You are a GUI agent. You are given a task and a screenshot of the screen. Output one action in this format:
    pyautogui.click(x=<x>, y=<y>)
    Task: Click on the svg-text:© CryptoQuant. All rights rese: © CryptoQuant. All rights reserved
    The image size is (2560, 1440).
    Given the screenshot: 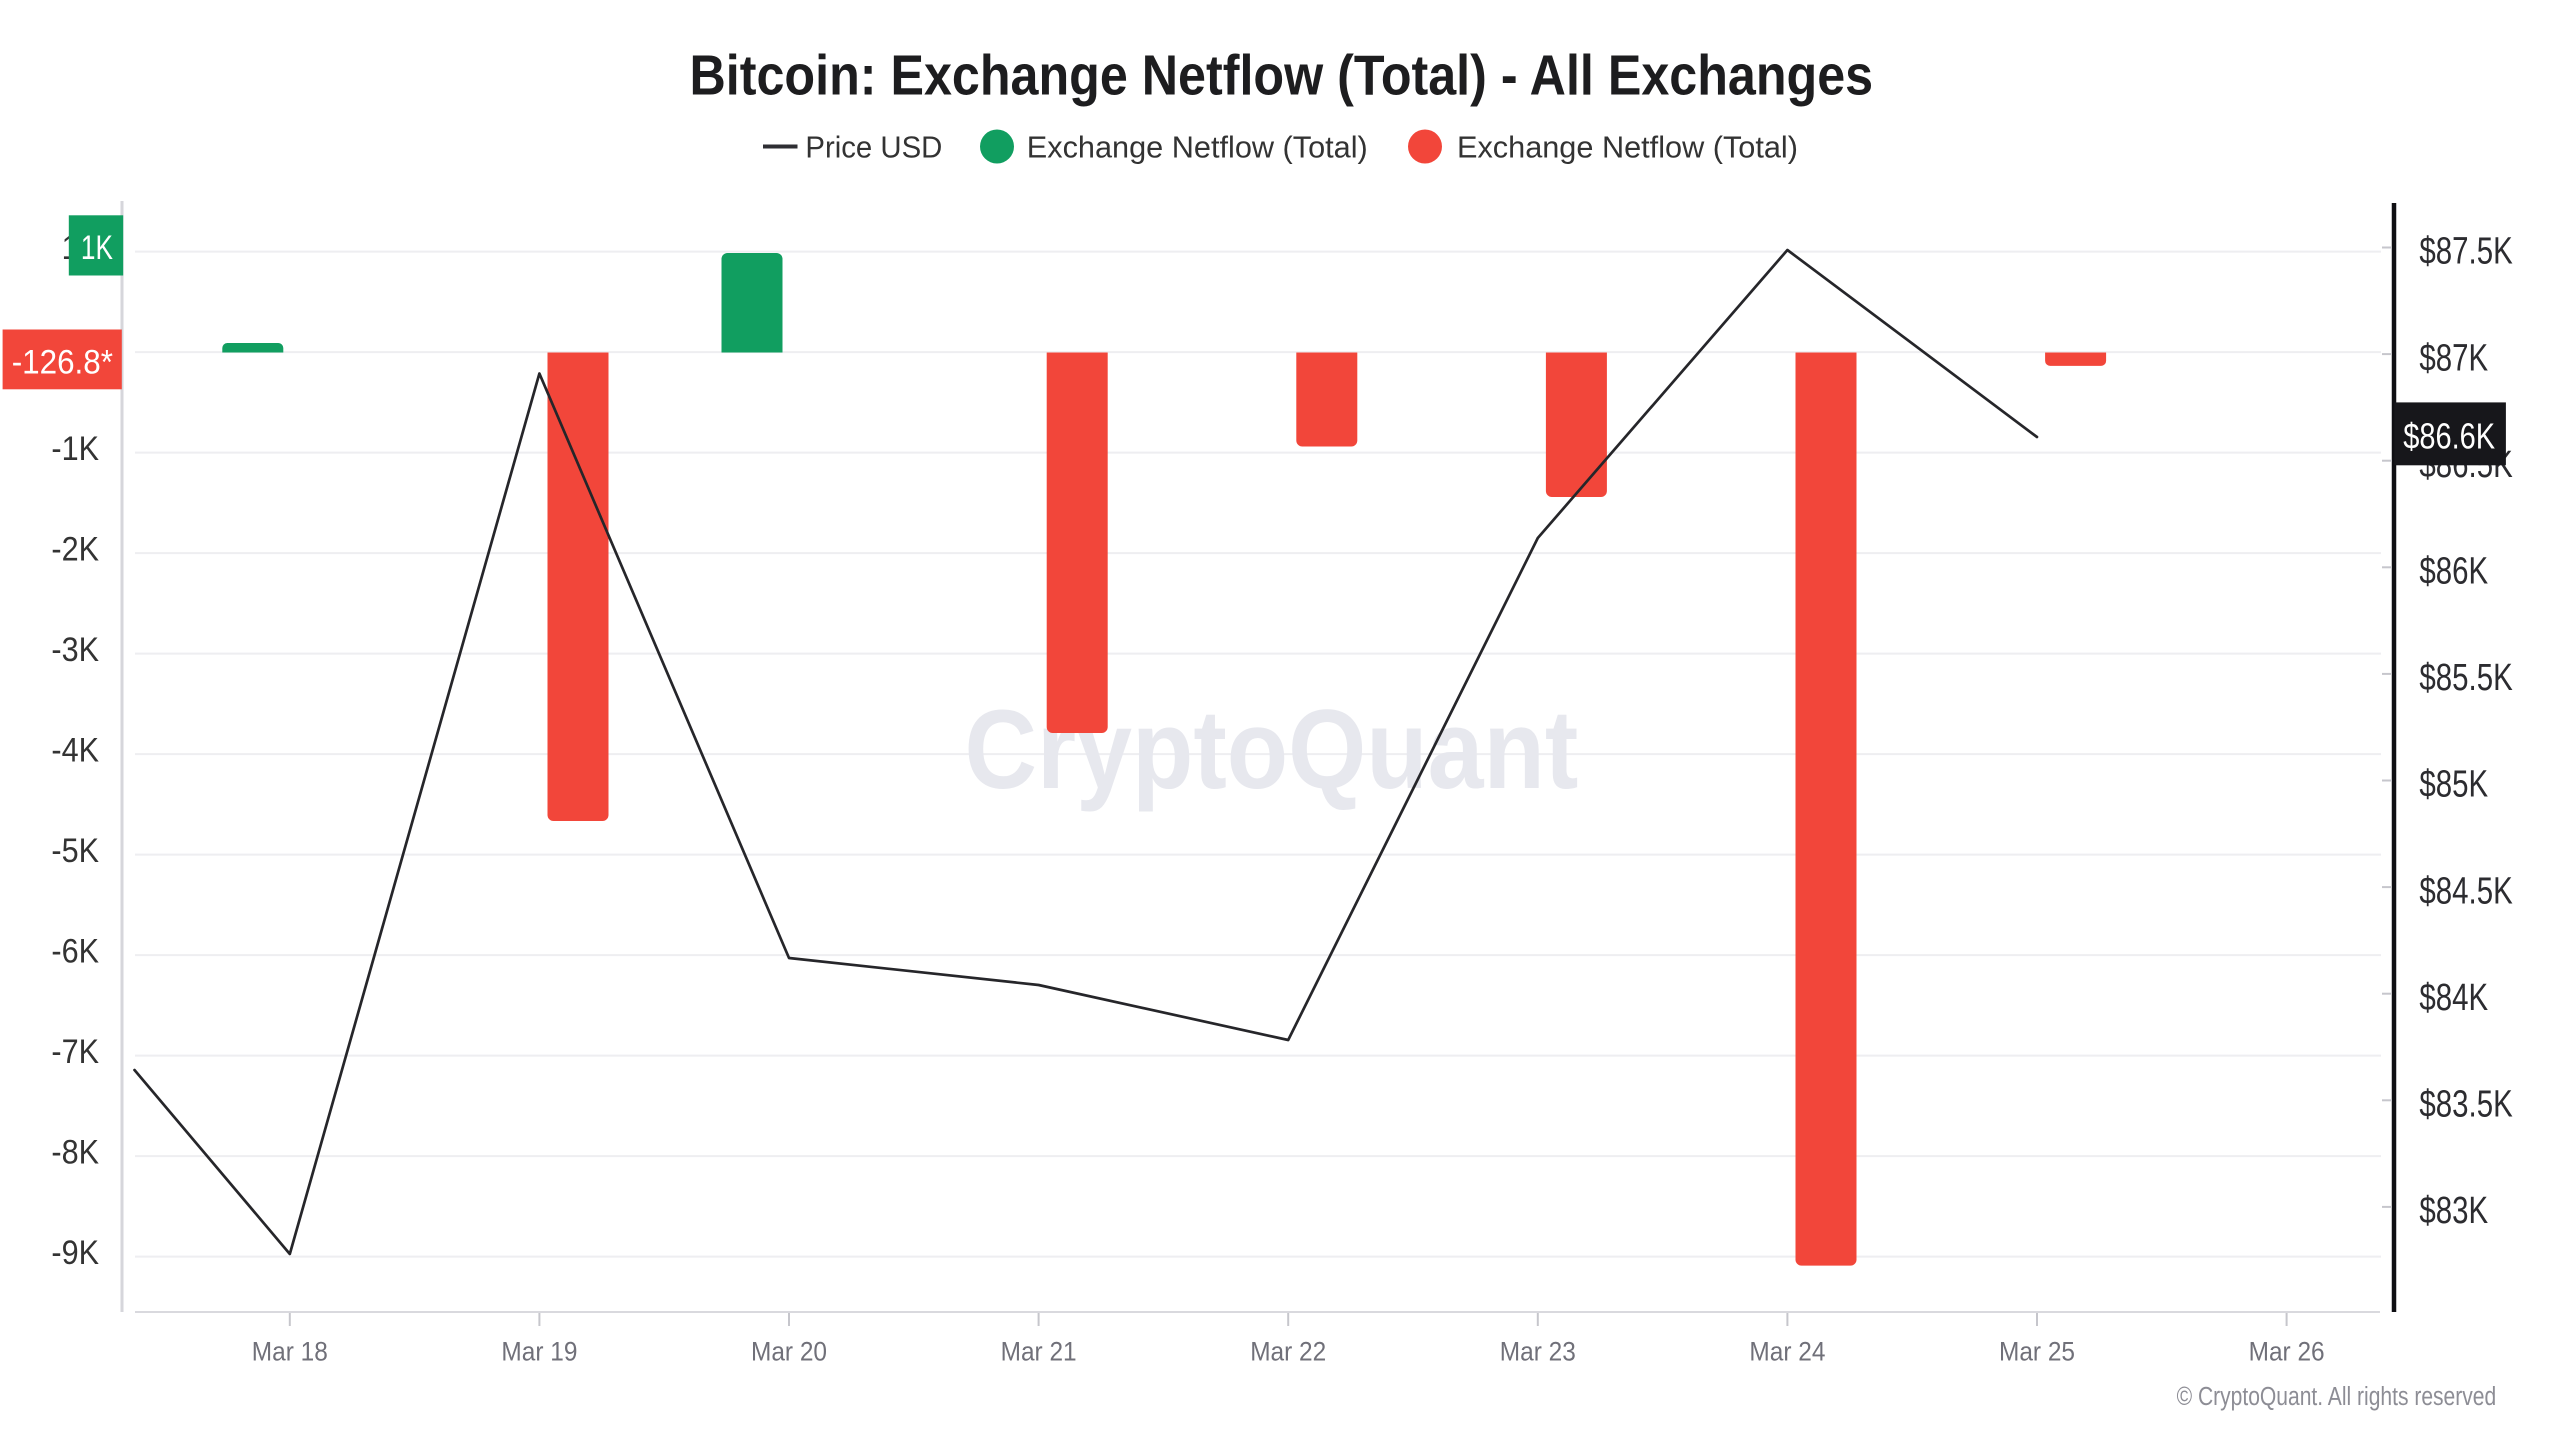 What is the action you would take?
    pyautogui.click(x=2337, y=1397)
    